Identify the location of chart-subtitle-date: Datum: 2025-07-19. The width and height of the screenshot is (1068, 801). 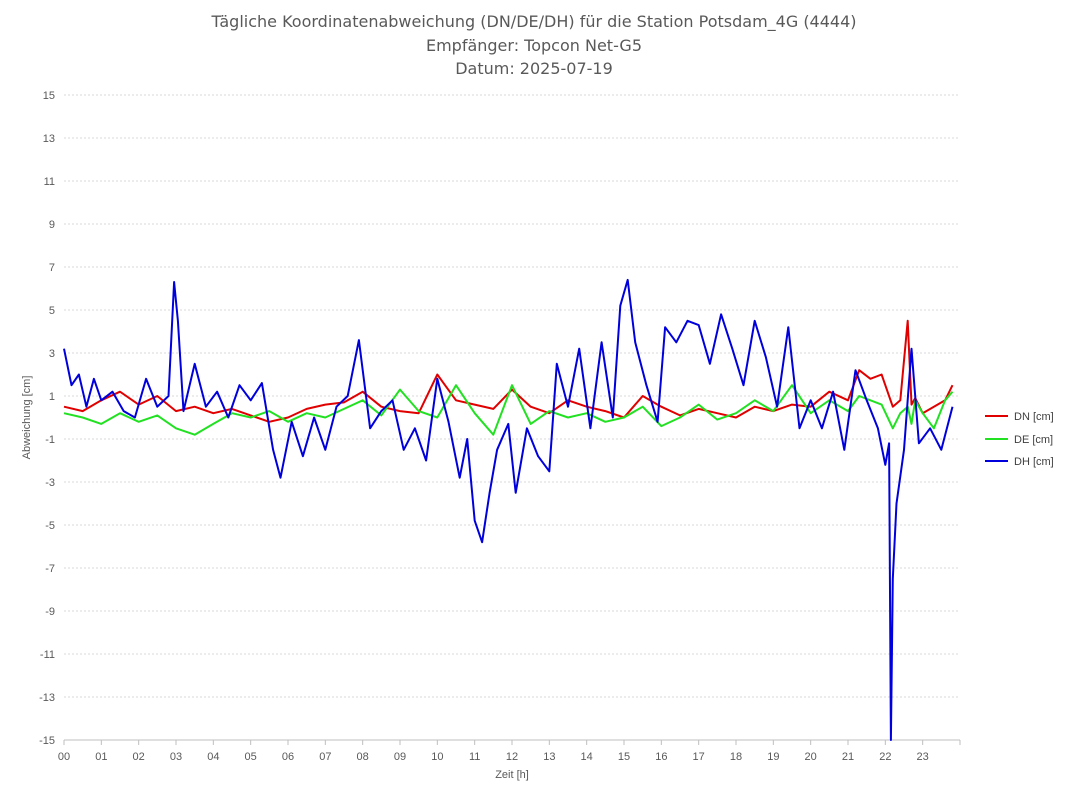
(534, 68).